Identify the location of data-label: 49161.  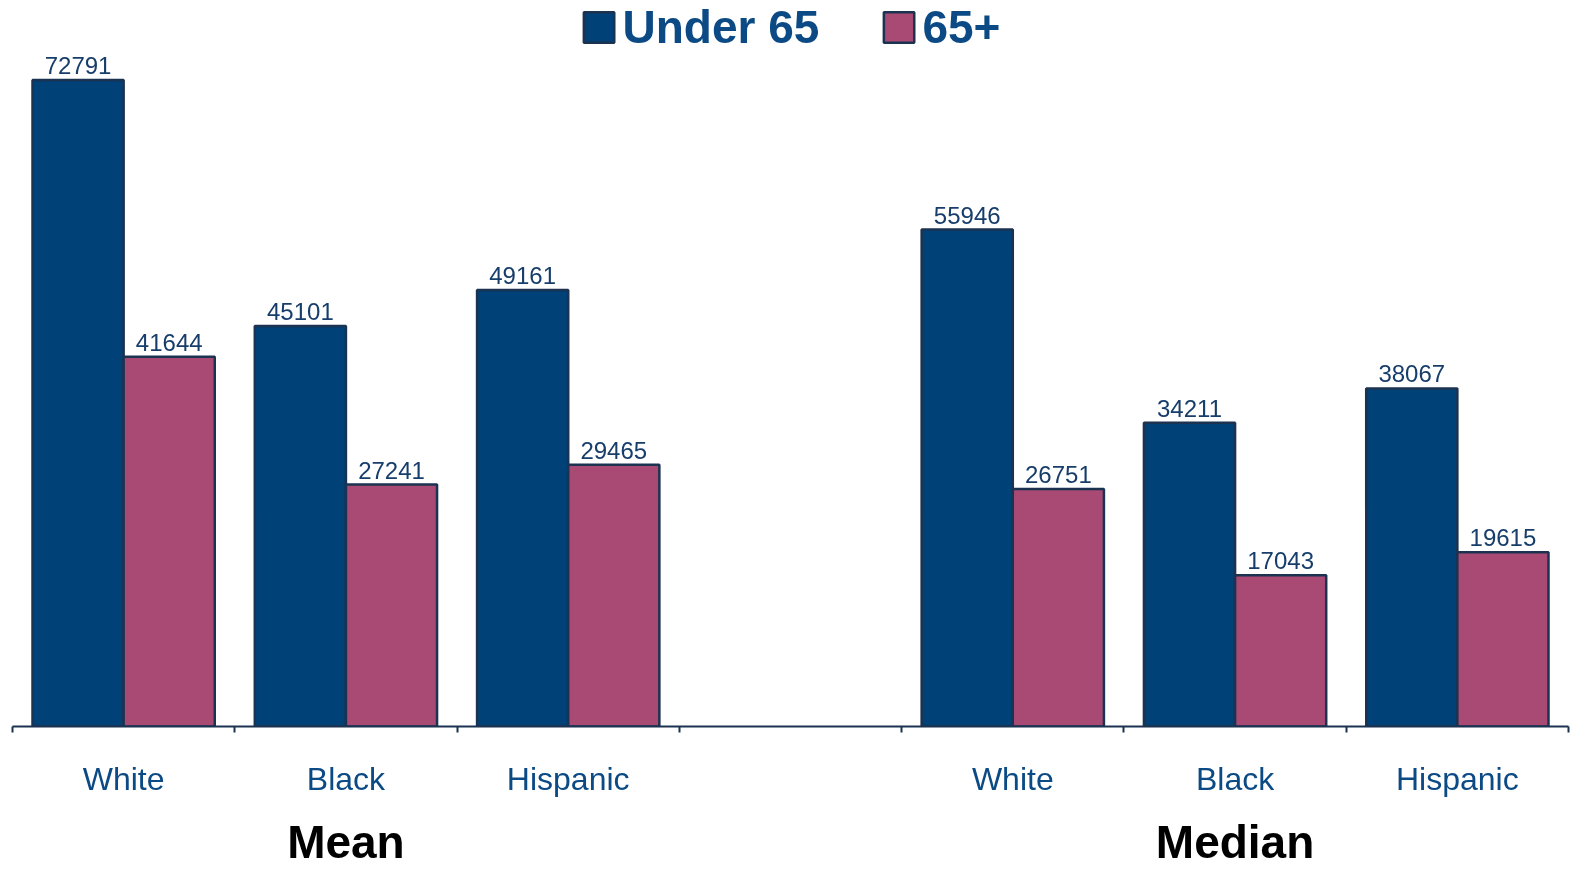
(523, 275).